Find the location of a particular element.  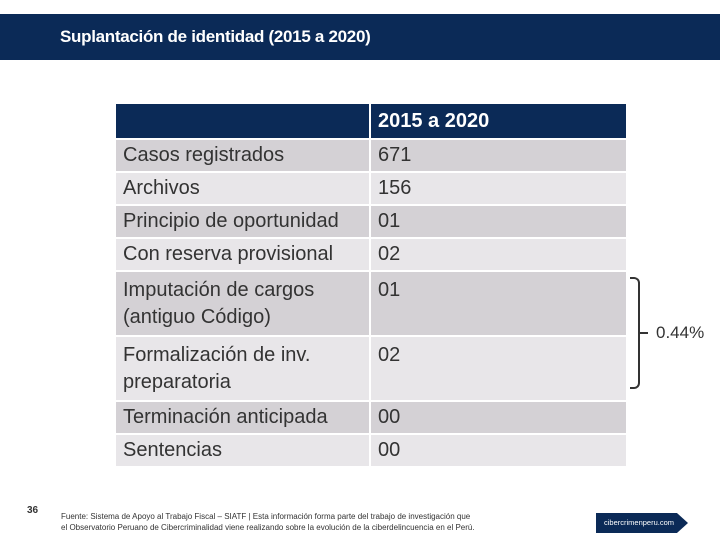

table-row: Principio de oportunidad 01 is located at coordinates (371, 221).